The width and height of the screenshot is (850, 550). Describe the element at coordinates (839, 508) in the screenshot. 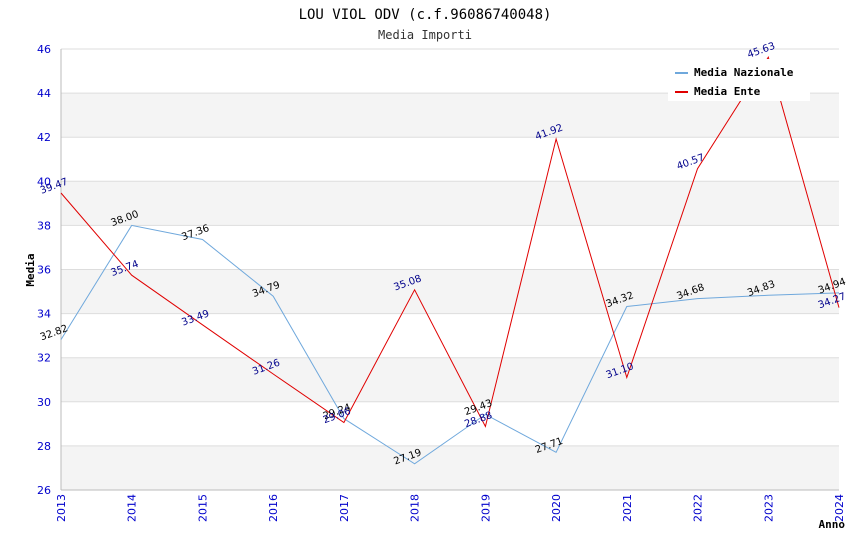

I see `x-tick-label: 2024` at that location.